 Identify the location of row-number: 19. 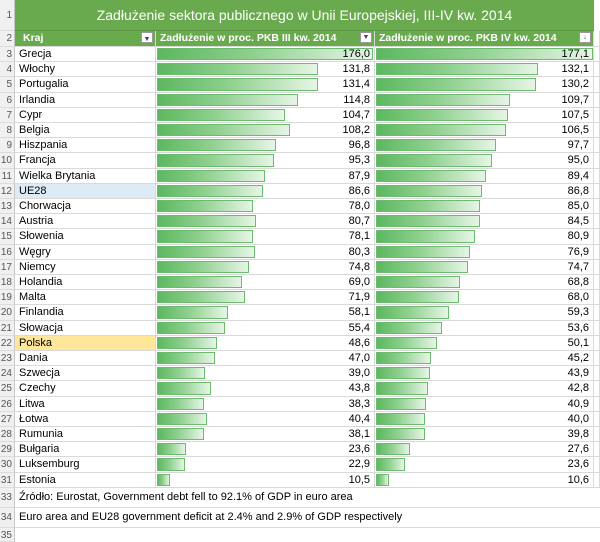
(7, 298).